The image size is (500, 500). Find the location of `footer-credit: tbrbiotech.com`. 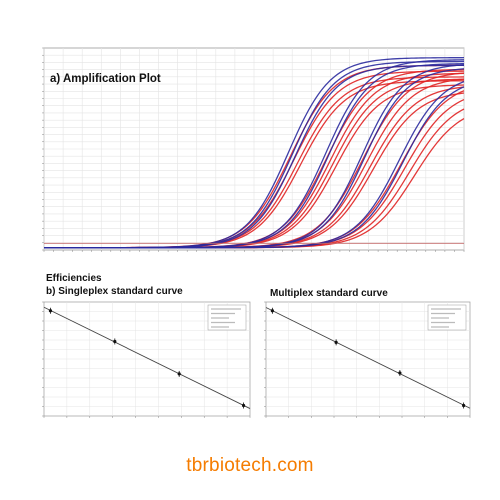

footer-credit: tbrbiotech.com is located at coordinates (250, 465).